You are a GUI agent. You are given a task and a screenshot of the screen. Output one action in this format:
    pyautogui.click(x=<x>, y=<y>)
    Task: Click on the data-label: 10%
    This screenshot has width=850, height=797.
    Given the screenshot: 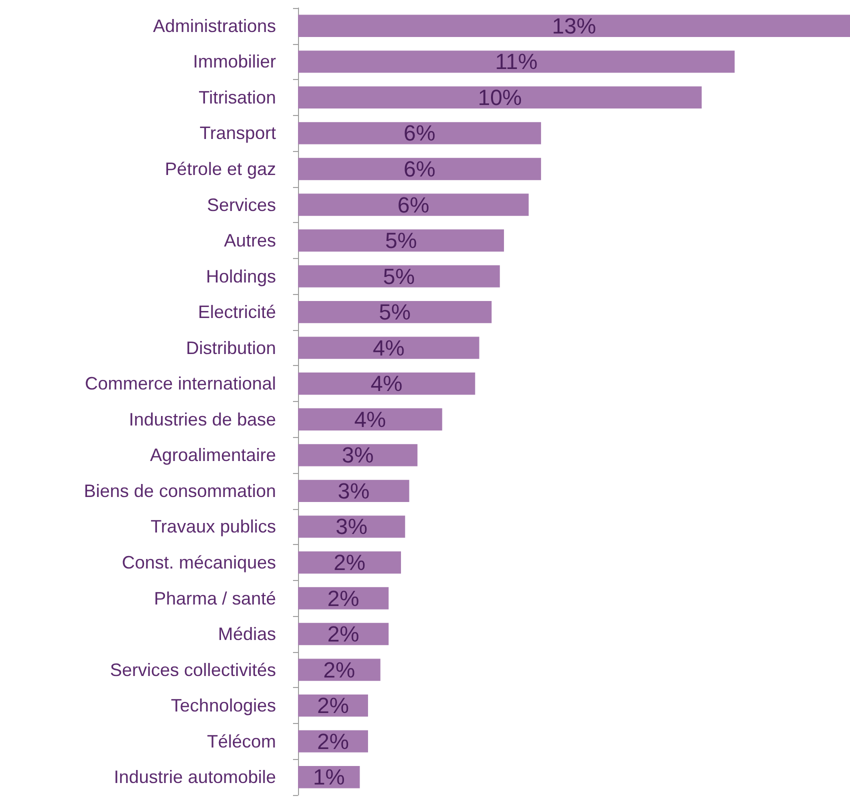 What is the action you would take?
    pyautogui.click(x=500, y=97)
    